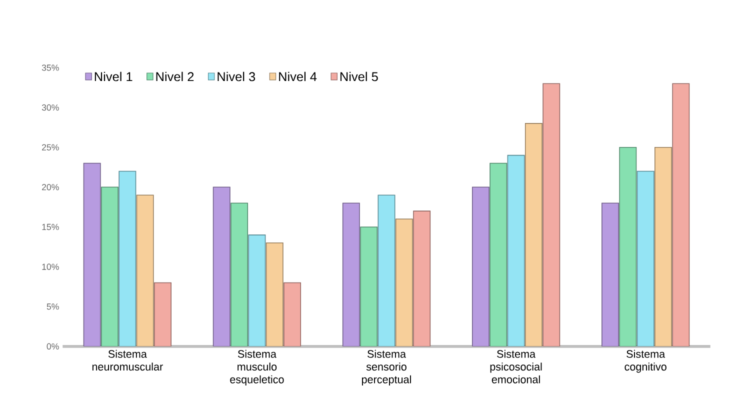  Describe the element at coordinates (50, 107) in the screenshot. I see `y-tick-label: 30%` at that location.